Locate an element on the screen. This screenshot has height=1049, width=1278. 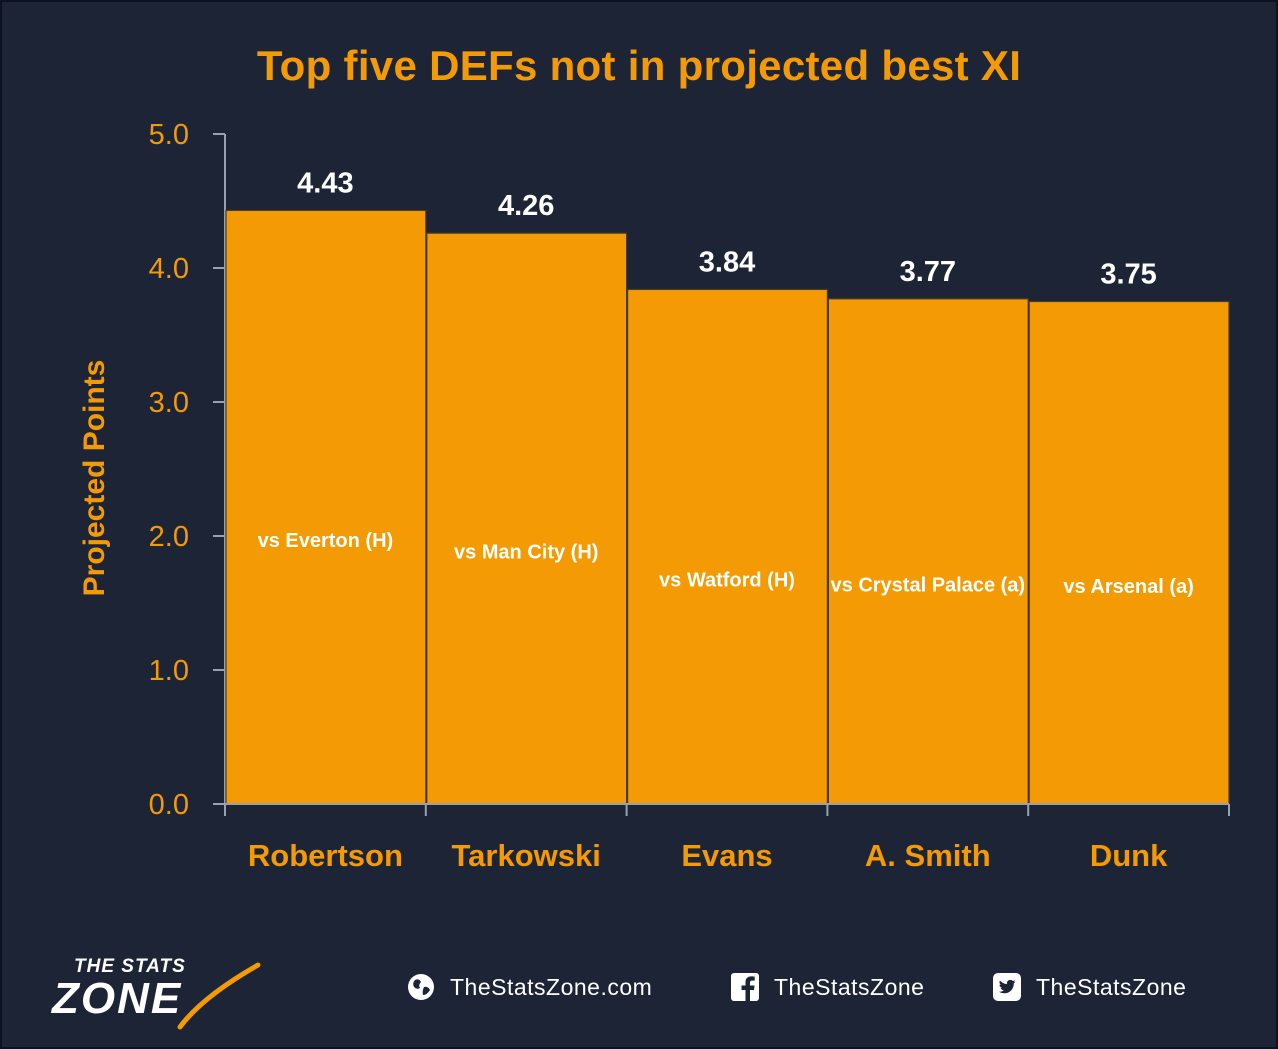
x-axis: Robertson Tarkowski Evans A. Smith Dunk is located at coordinates (727, 838).